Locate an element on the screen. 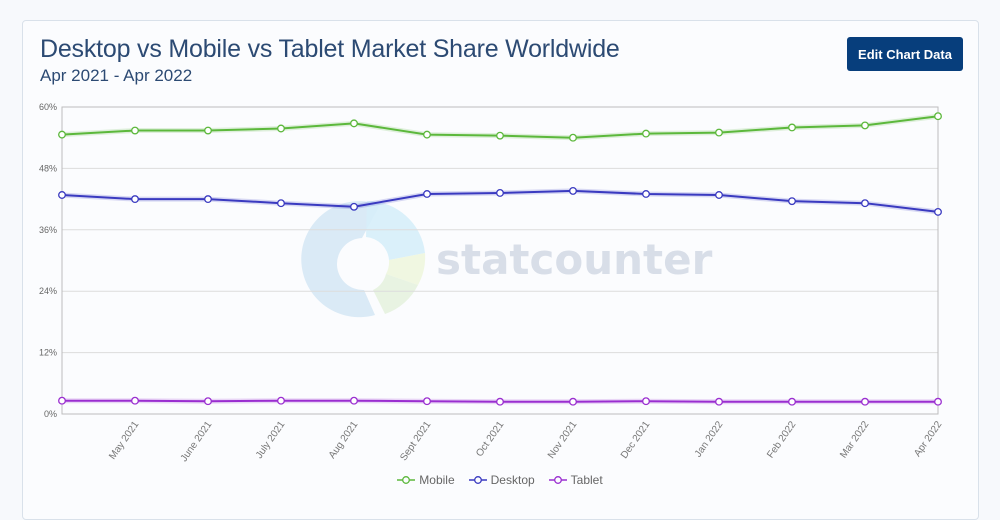  y-tick-label: 0% is located at coordinates (50, 414).